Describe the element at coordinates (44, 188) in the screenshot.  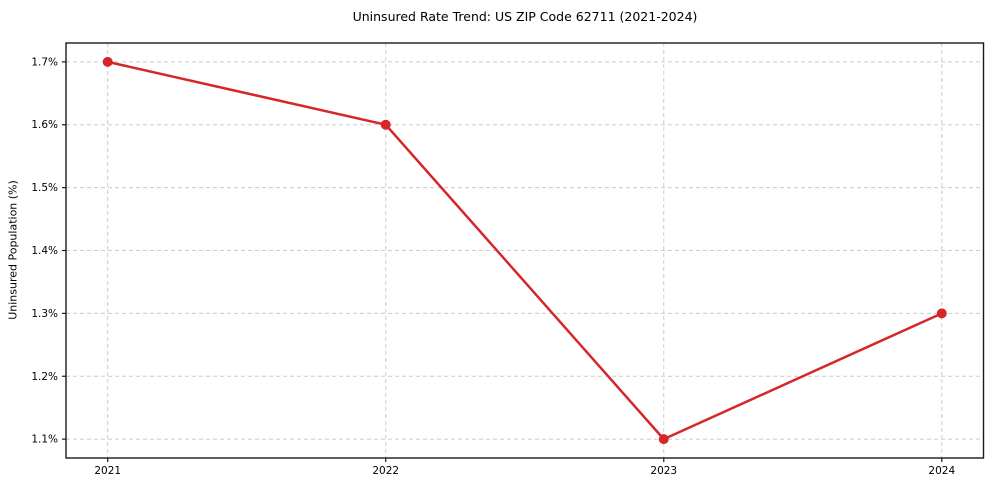
I see `y-tick-label: 1.5%` at that location.